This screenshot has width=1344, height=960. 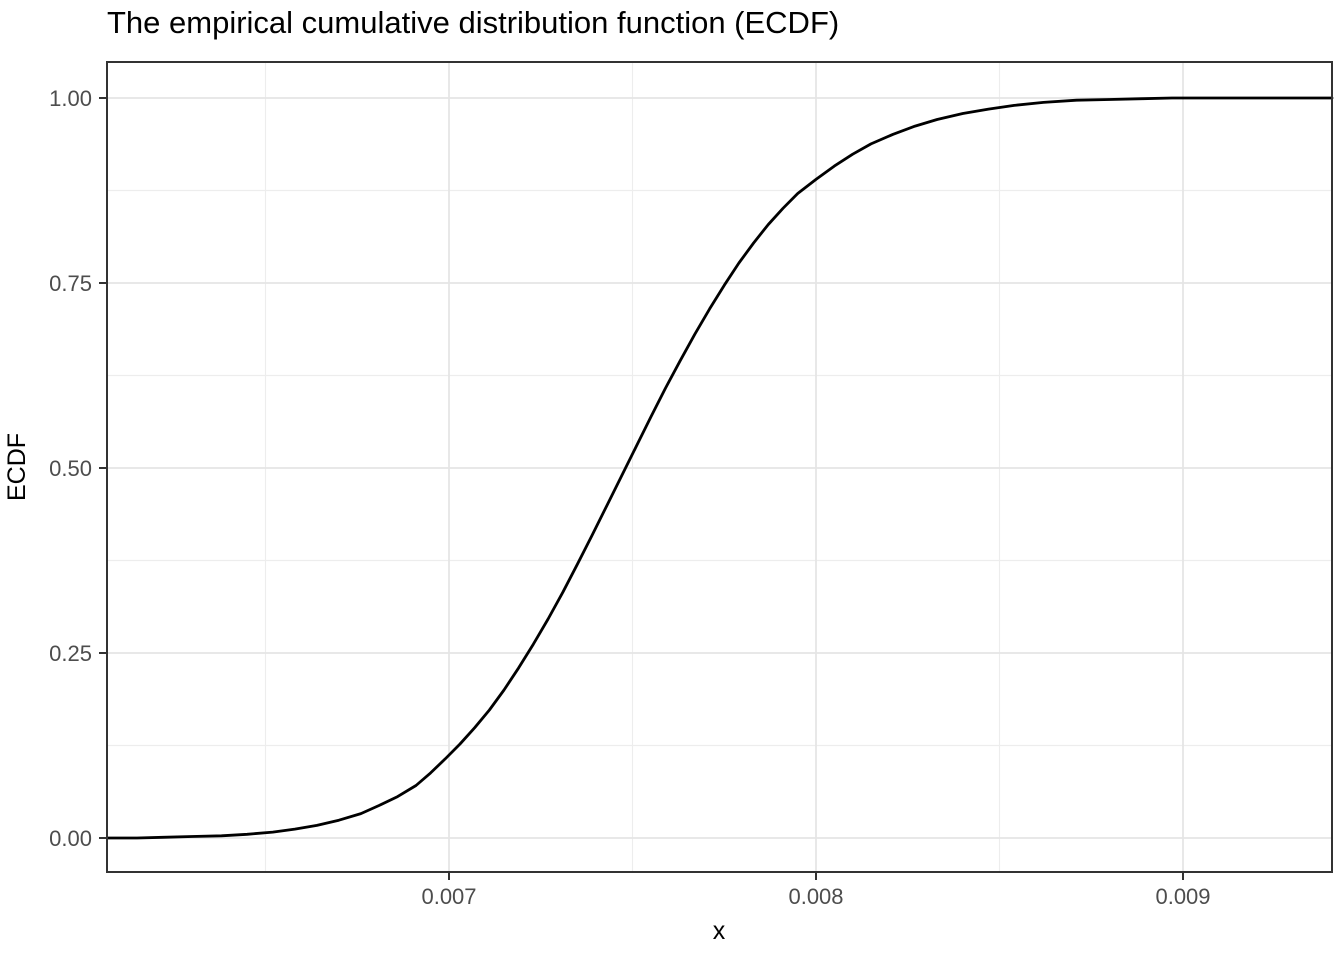 I want to click on x-tick-label: 0.009, so click(x=1182, y=896).